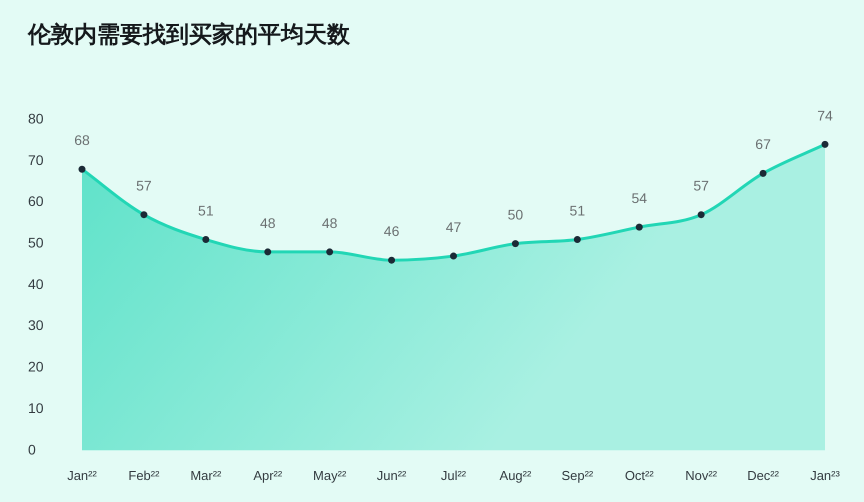 This screenshot has height=502, width=864. Describe the element at coordinates (36, 118) in the screenshot. I see `y-tick-label: 80` at that location.